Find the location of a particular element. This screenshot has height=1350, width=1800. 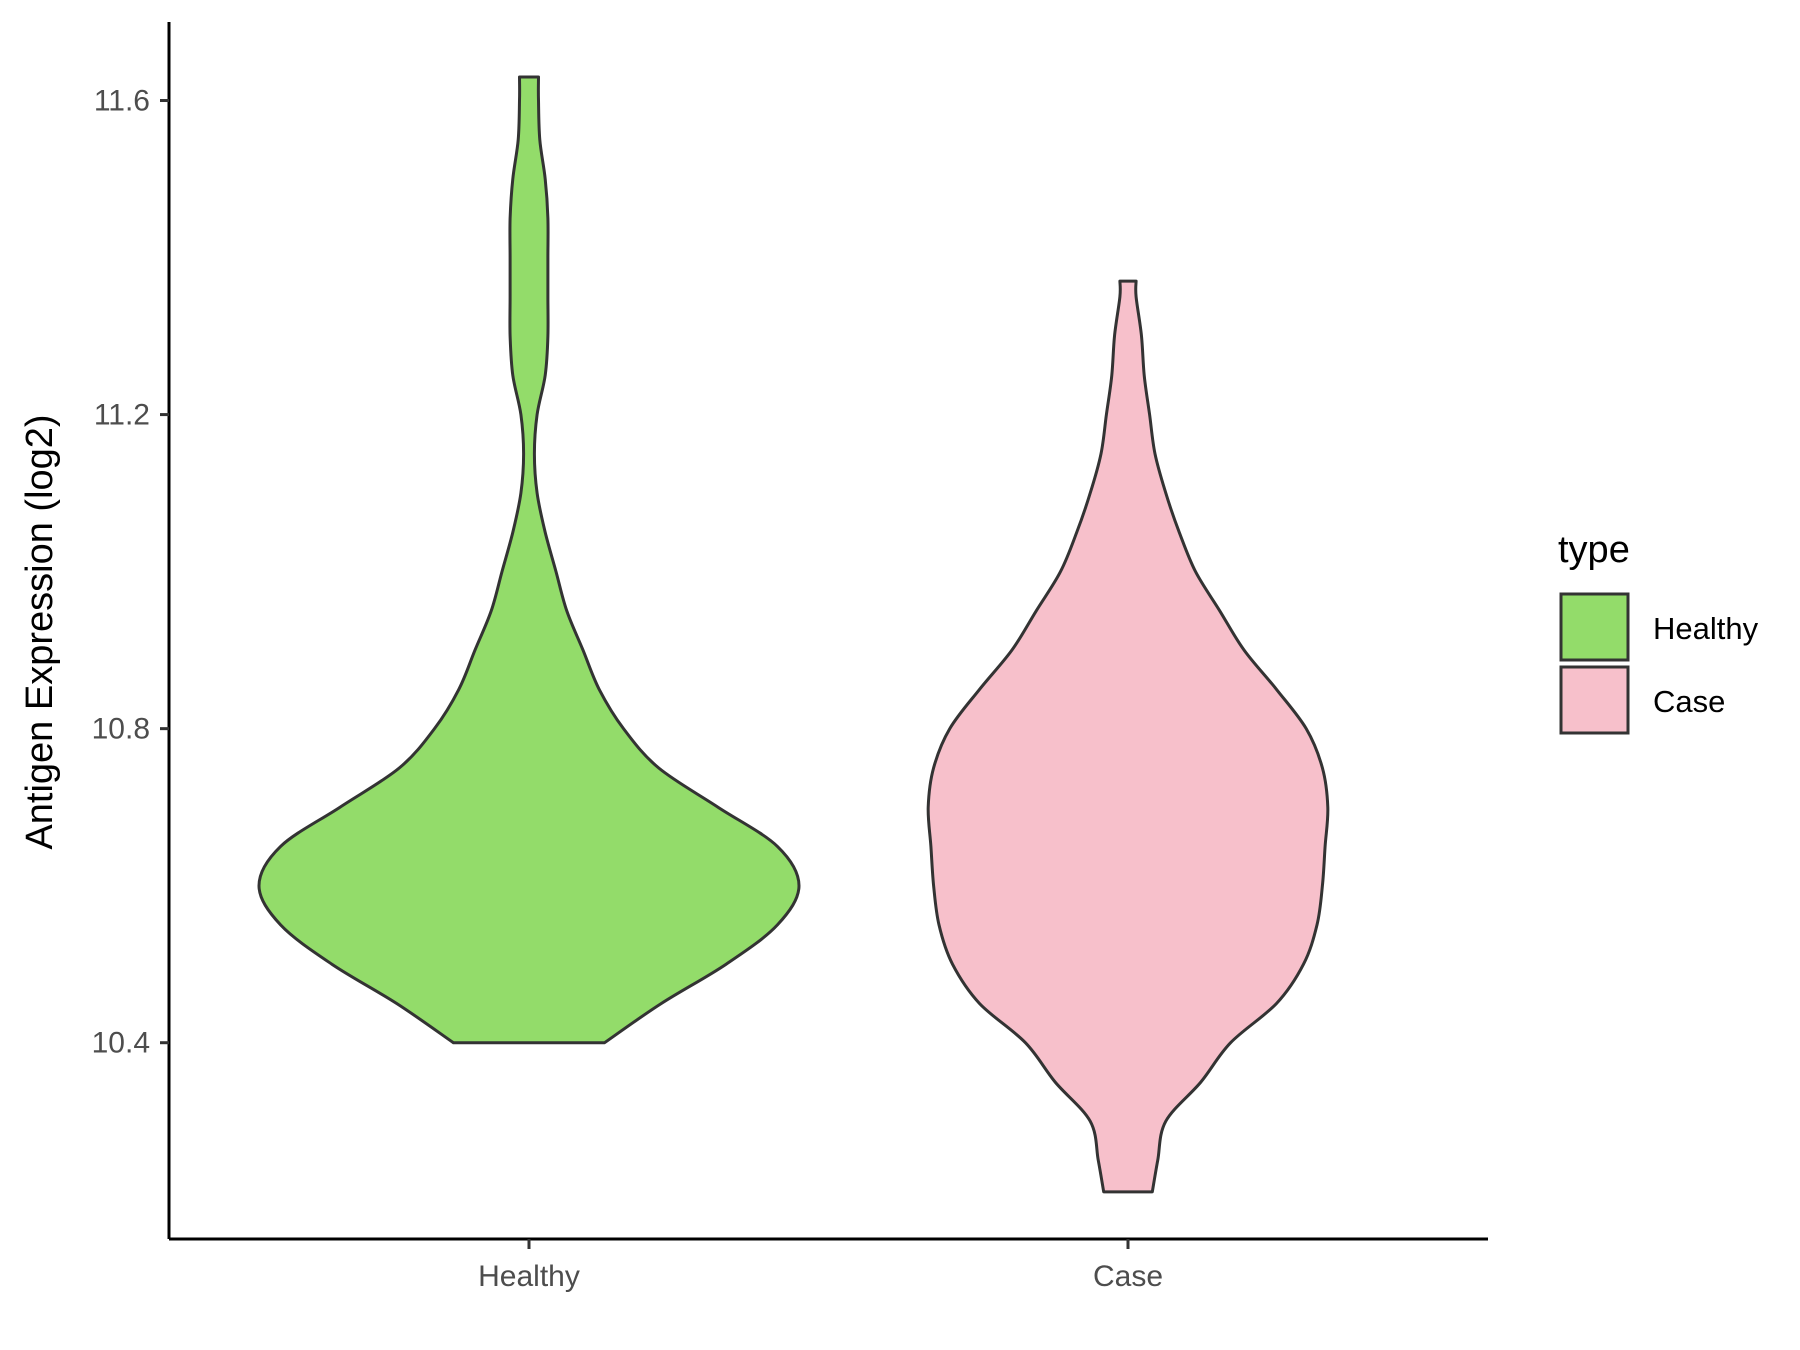

y-tick-label: 10.8 is located at coordinates (121, 729).